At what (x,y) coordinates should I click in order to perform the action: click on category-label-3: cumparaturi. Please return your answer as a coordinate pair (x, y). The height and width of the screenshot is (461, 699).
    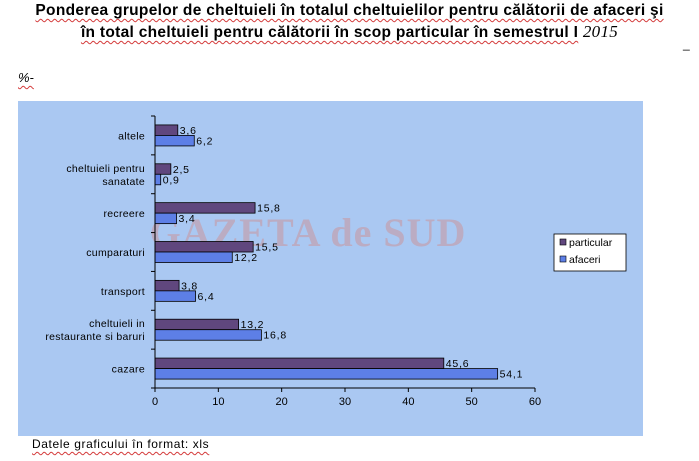
    Looking at the image, I should click on (115, 253).